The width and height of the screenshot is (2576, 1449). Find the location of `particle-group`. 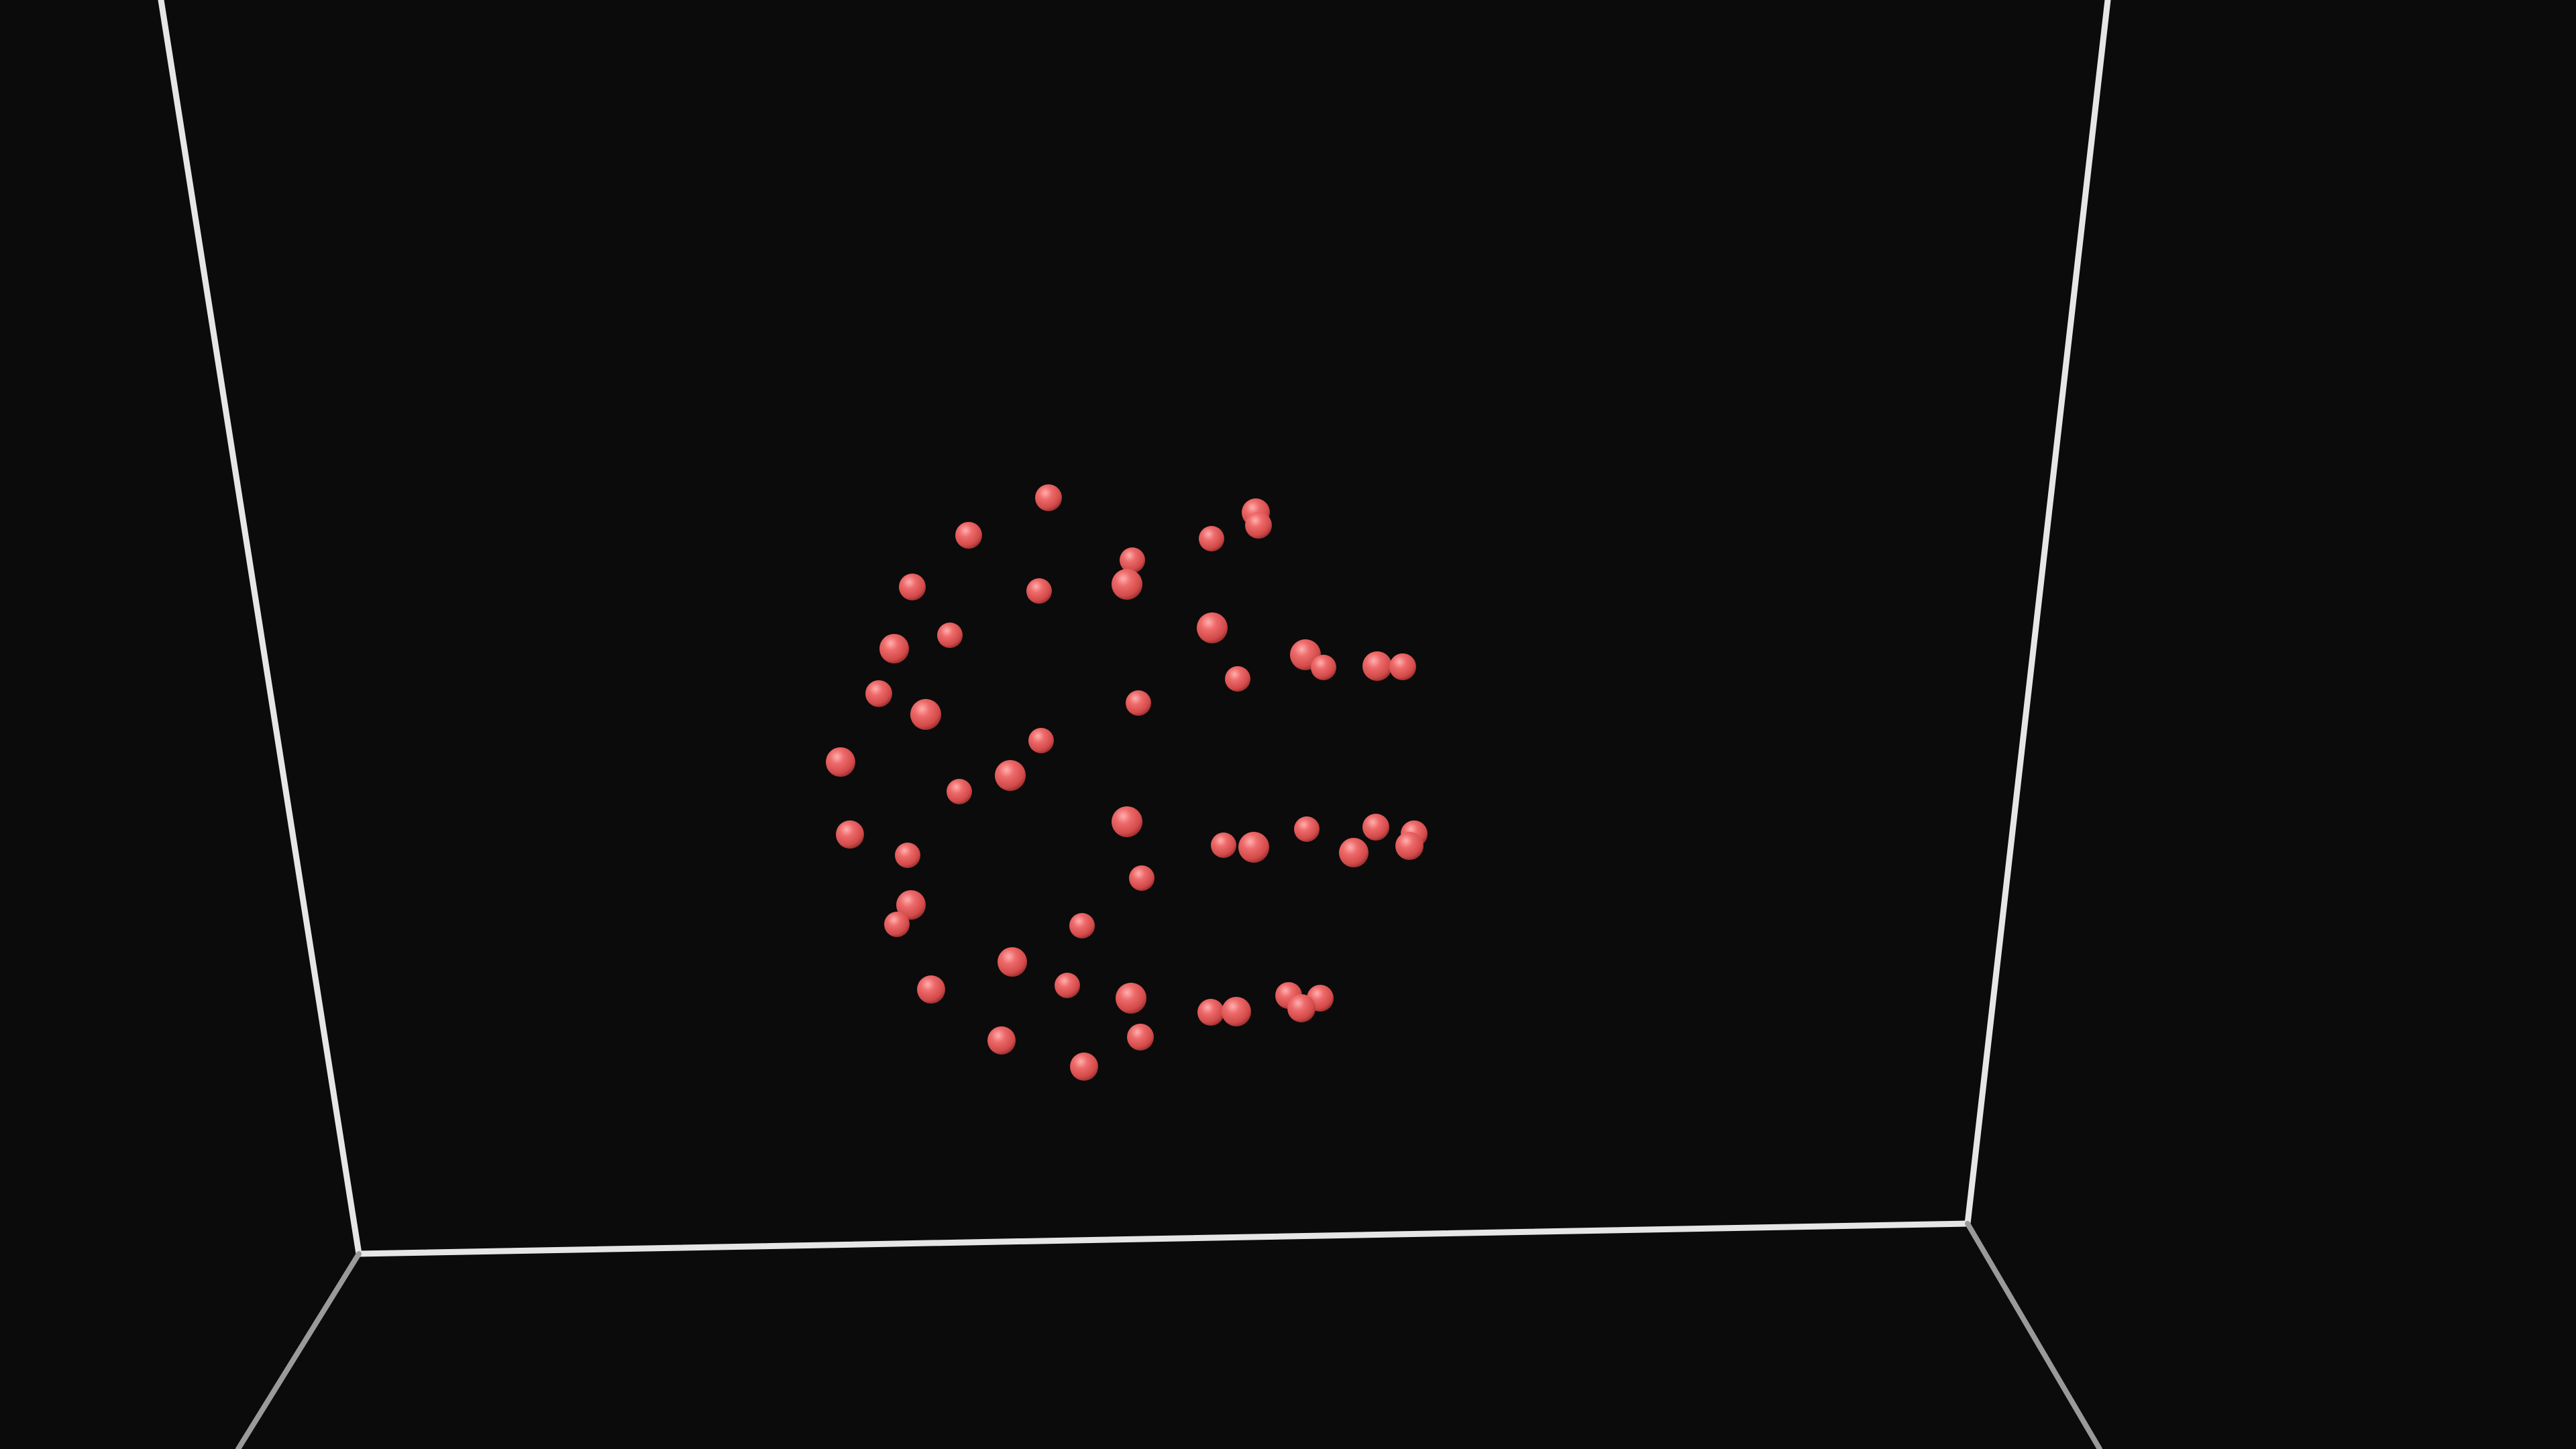

particle-group is located at coordinates (1127, 782).